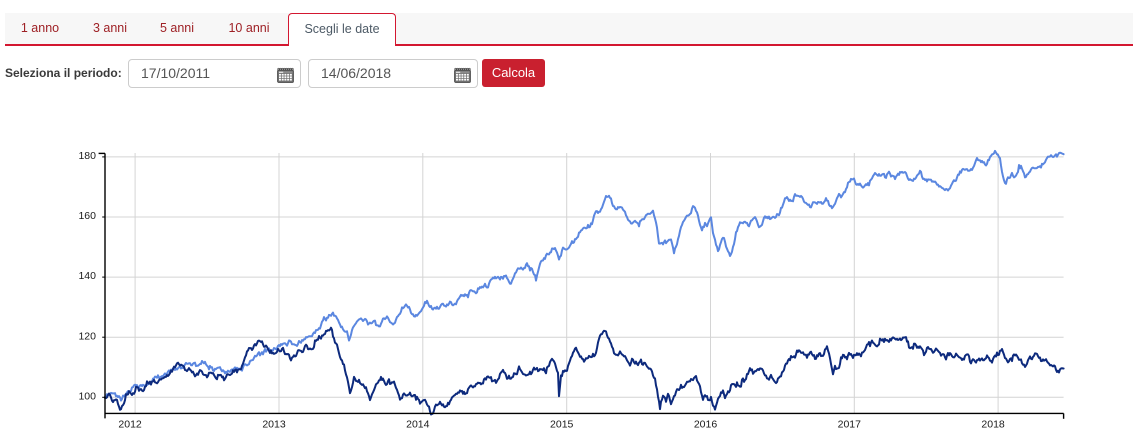  I want to click on svg-text: 160, so click(87, 216).